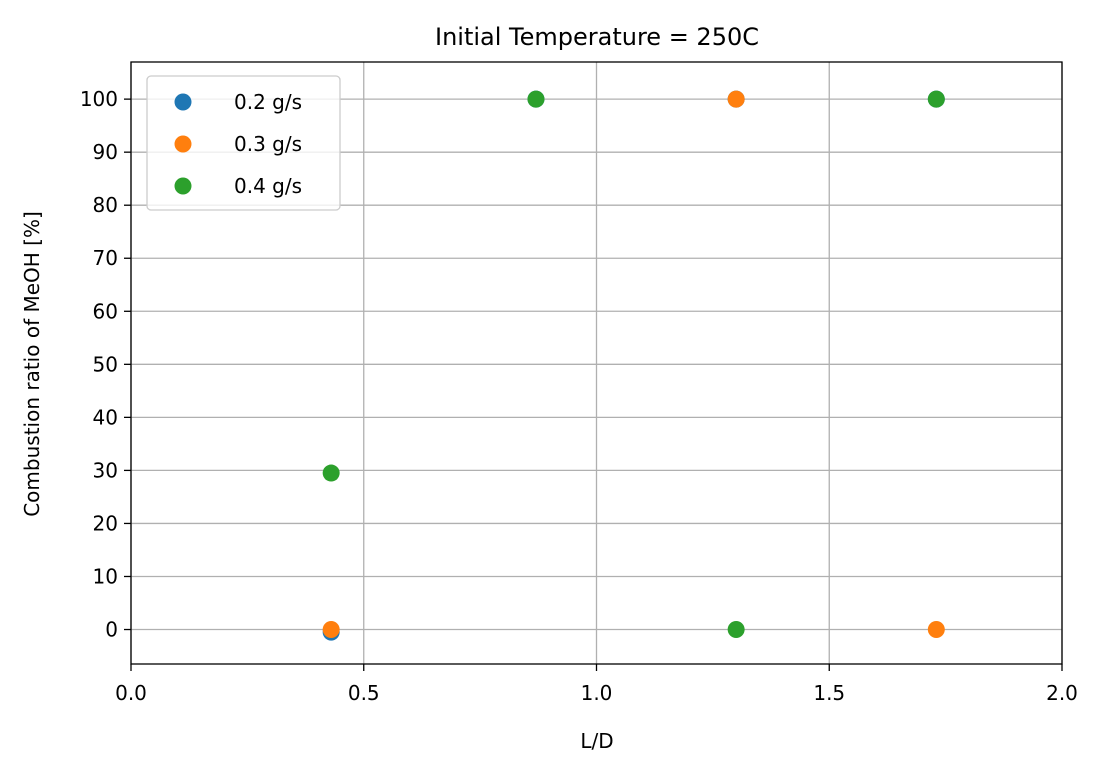 Image resolution: width=1103 pixels, height=777 pixels. I want to click on legend-items: 0.2 g/s 0.3 g/s 0.4 g/s, so click(238, 144).